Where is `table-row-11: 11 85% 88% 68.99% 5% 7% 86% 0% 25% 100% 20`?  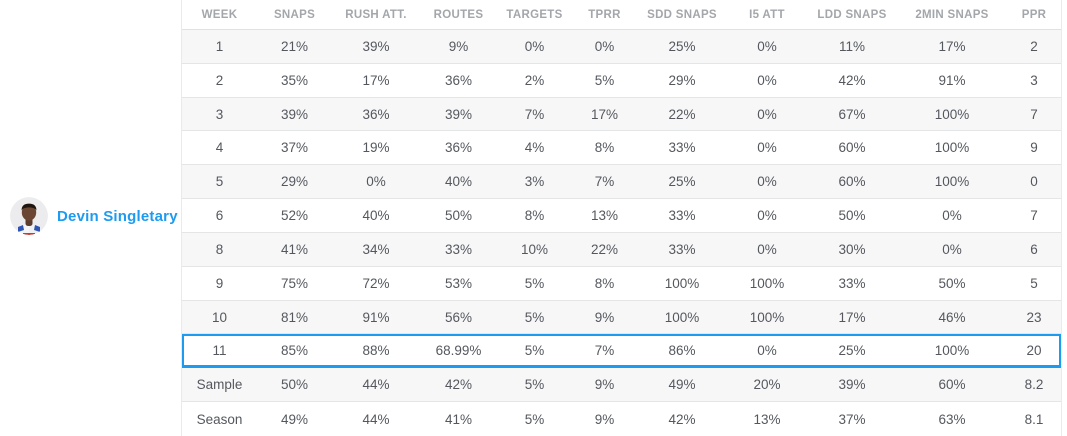 table-row-11: 11 85% 88% 68.99% 5% 7% 86% 0% 25% 100% 20 is located at coordinates (621, 351).